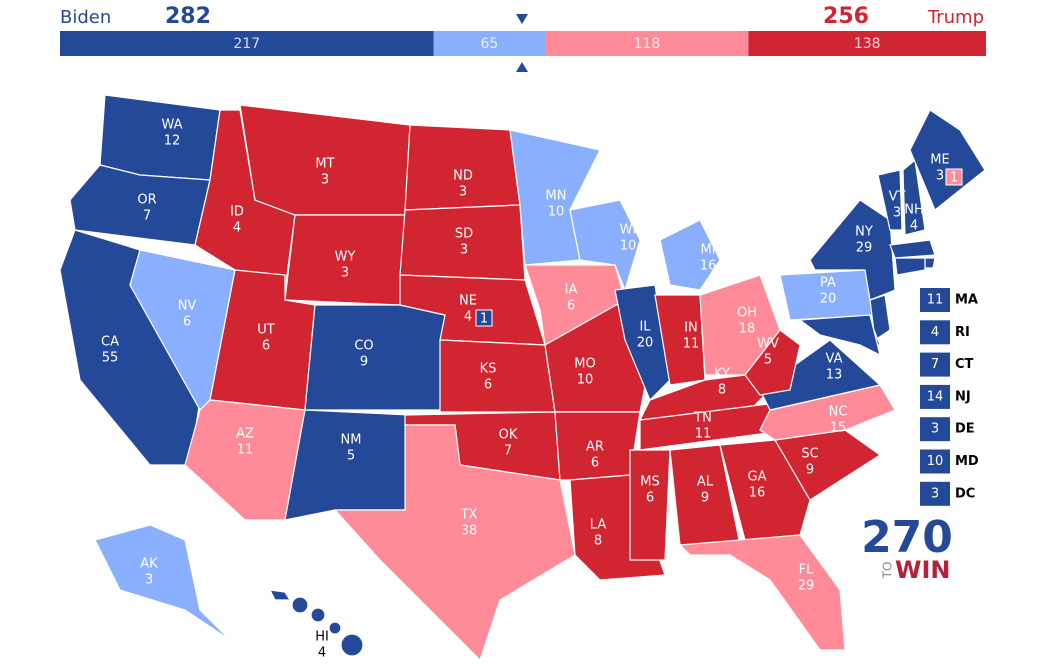  Describe the element at coordinates (110, 358) in the screenshot. I see `state-votes: 55` at that location.